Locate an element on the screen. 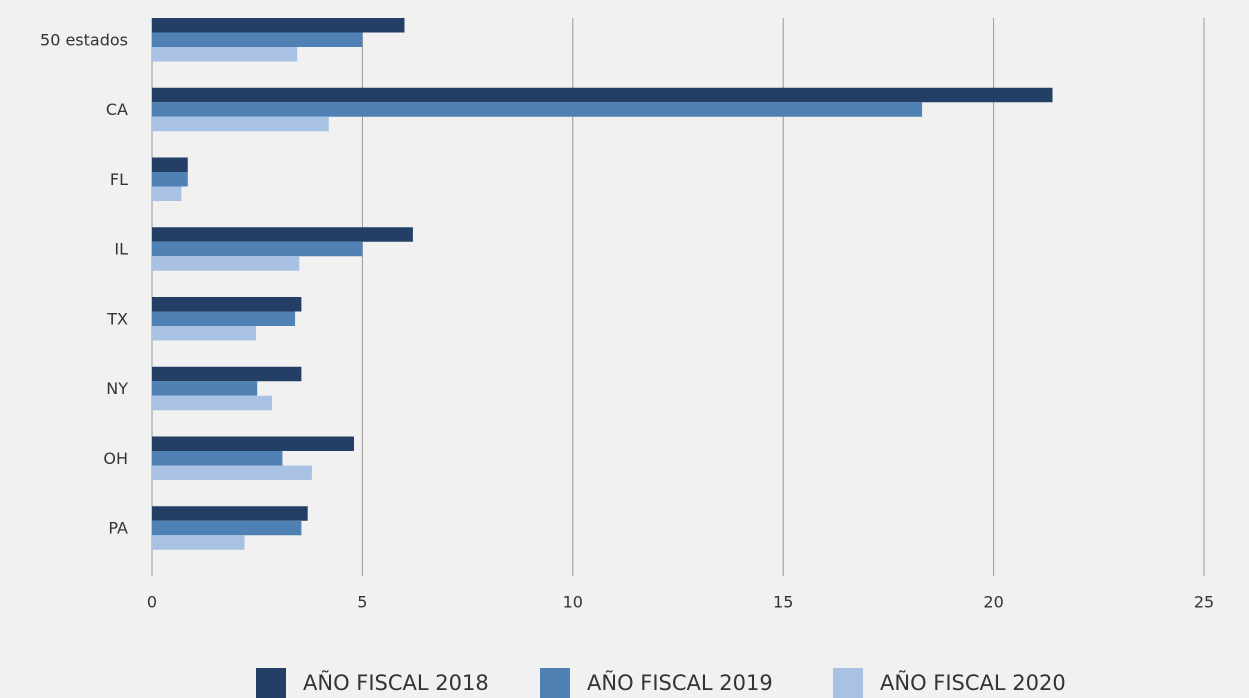  x-tick-label: 15 is located at coordinates (783, 602).